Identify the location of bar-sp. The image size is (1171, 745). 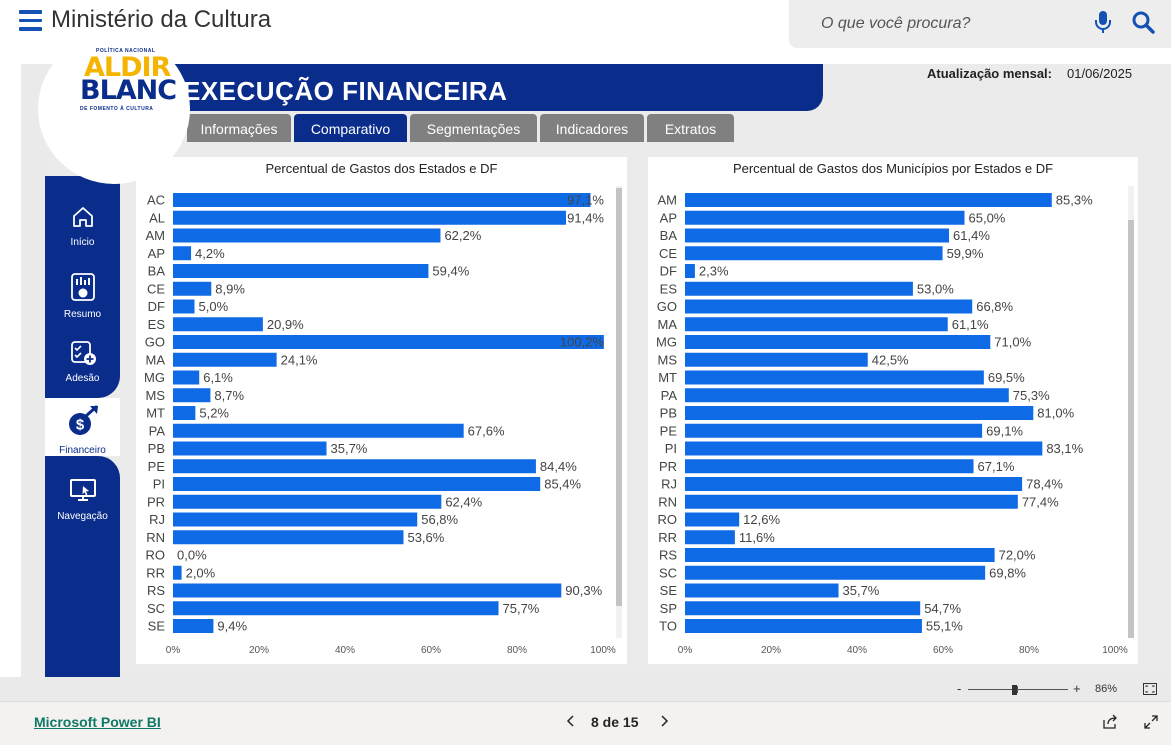
(803, 608).